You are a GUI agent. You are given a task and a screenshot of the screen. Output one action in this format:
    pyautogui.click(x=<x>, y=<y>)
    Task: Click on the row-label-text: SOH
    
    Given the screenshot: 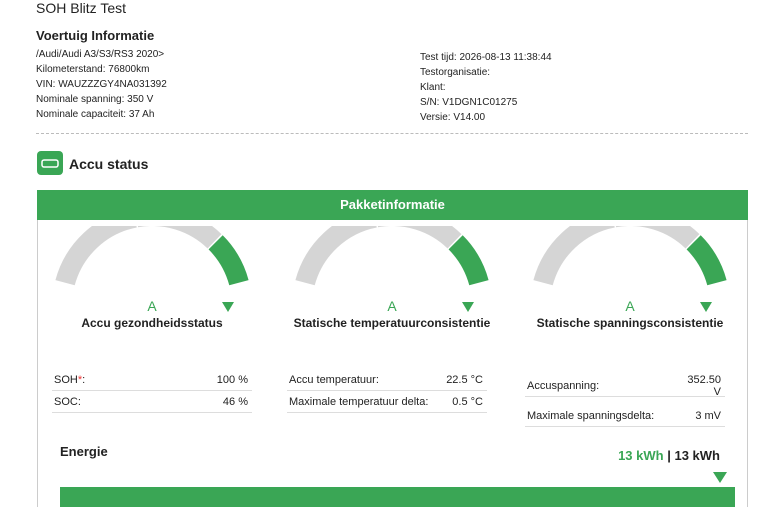 What is the action you would take?
    pyautogui.click(x=66, y=380)
    